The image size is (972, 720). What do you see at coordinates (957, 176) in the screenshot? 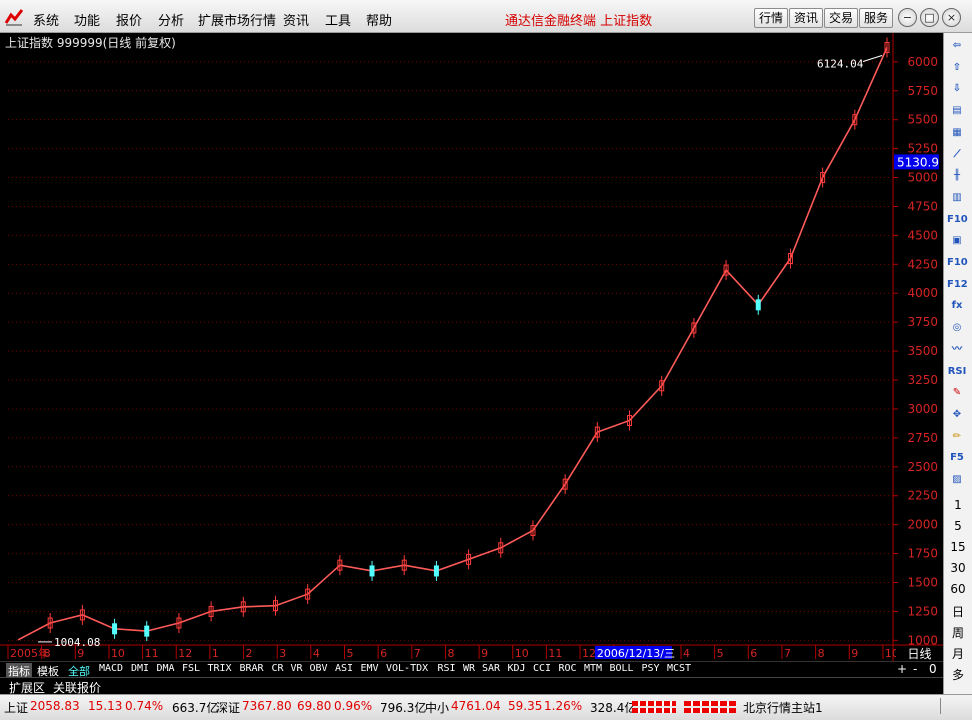
I see `candle-chart-icon: ╫` at bounding box center [957, 176].